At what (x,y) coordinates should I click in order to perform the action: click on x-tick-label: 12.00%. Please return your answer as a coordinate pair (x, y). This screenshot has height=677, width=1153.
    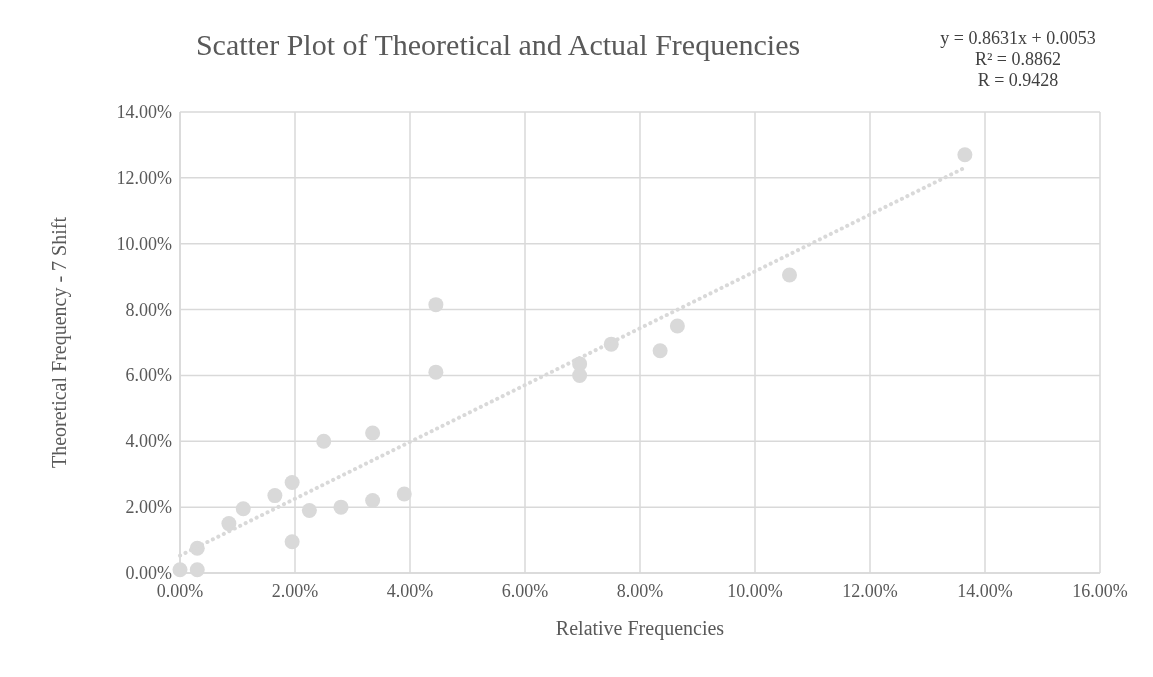
    Looking at the image, I should click on (870, 591).